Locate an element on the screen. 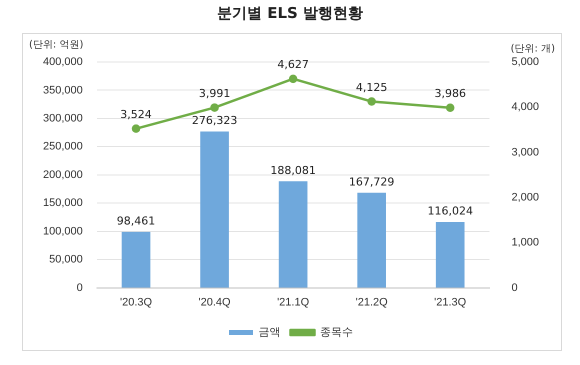 The height and width of the screenshot is (365, 580). x-tick-label: '21.2Q is located at coordinates (372, 302).